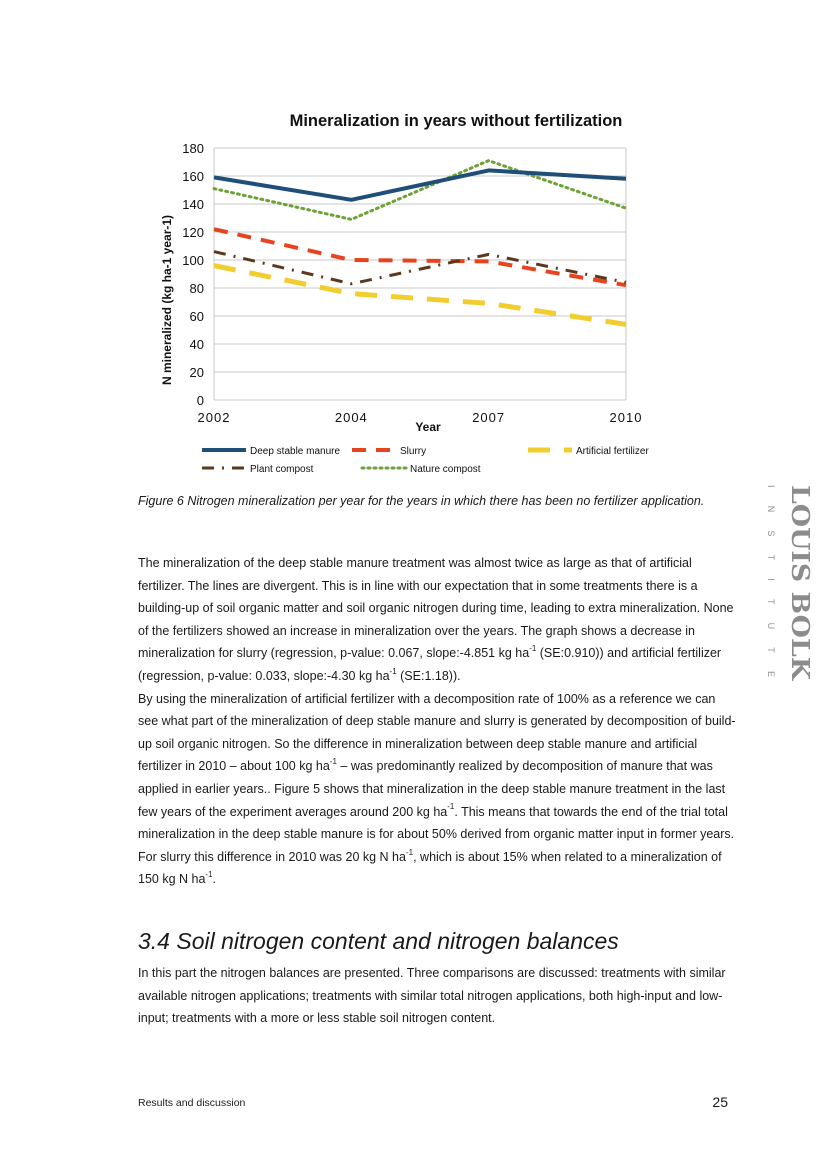 The height and width of the screenshot is (1169, 827). I want to click on y-tick-label: 120, so click(193, 232).